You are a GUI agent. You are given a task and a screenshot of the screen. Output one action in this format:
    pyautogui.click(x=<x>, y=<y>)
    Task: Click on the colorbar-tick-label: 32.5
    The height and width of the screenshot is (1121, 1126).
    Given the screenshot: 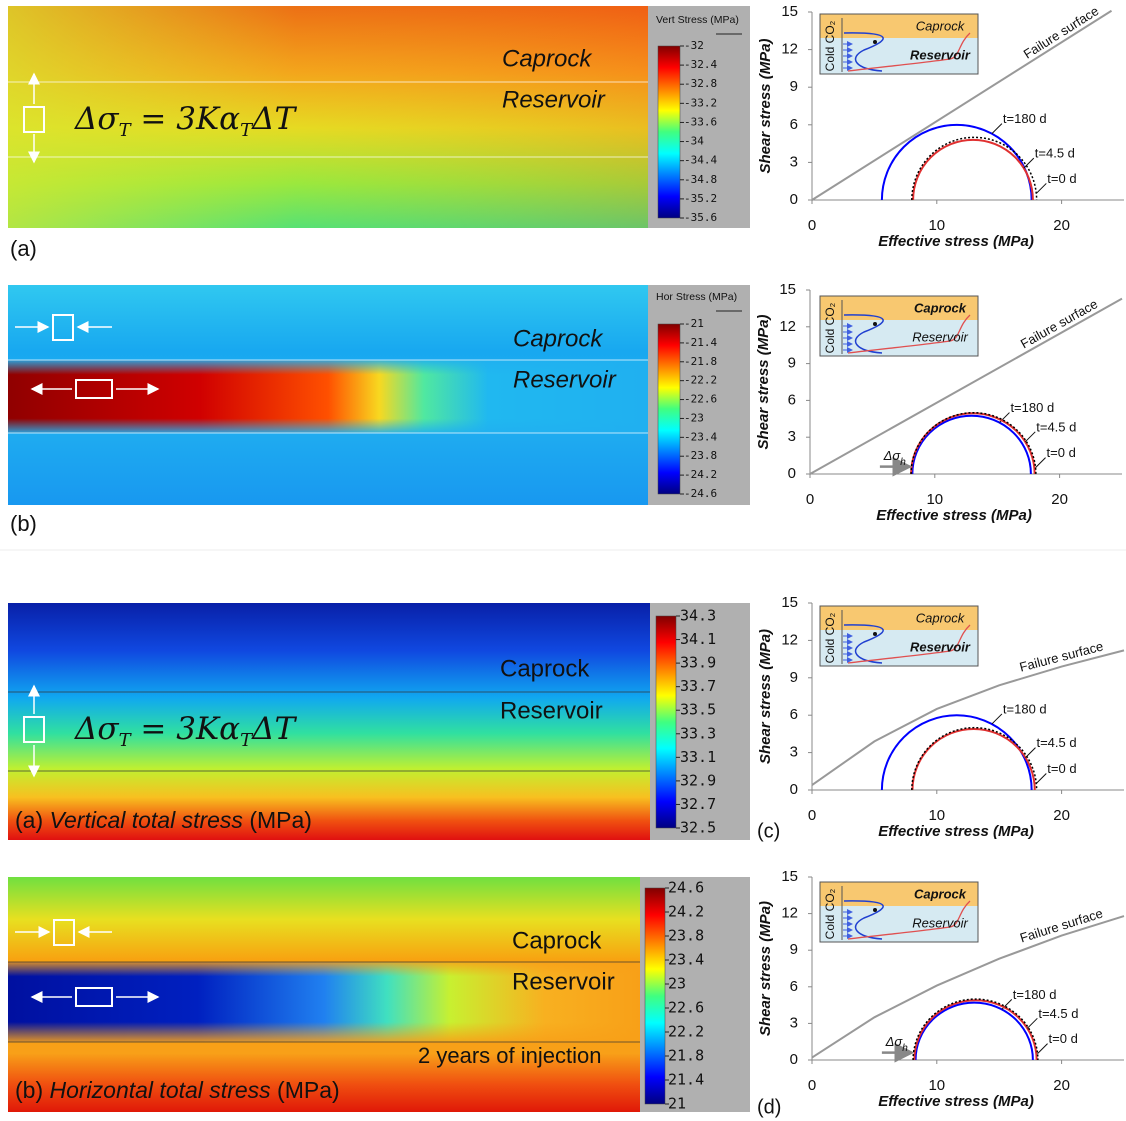 What is the action you would take?
    pyautogui.click(x=698, y=828)
    